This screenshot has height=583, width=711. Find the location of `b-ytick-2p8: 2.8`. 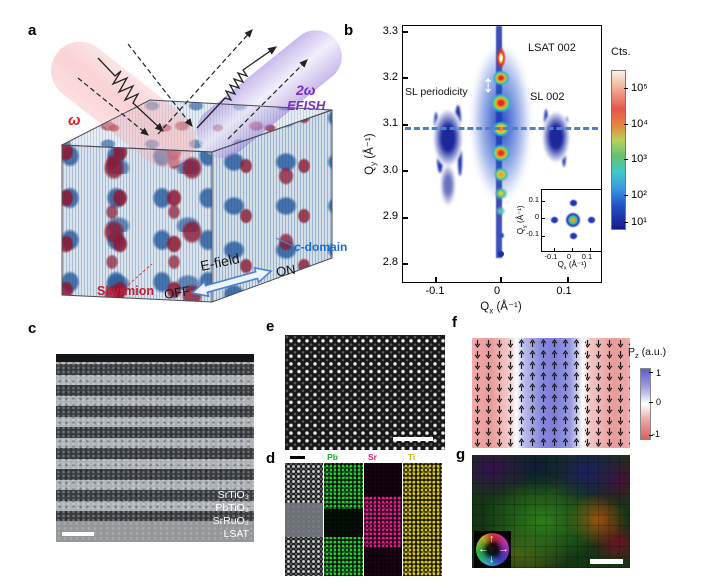

b-ytick-2p8: 2.8 is located at coordinates (390, 262).